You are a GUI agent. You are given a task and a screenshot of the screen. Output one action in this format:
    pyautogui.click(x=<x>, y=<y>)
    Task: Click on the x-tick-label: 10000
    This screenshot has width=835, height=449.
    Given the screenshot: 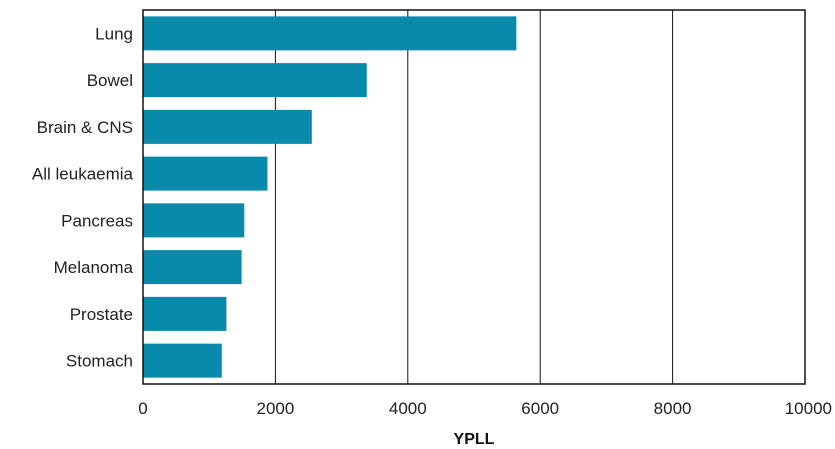 What is the action you would take?
    pyautogui.click(x=808, y=408)
    